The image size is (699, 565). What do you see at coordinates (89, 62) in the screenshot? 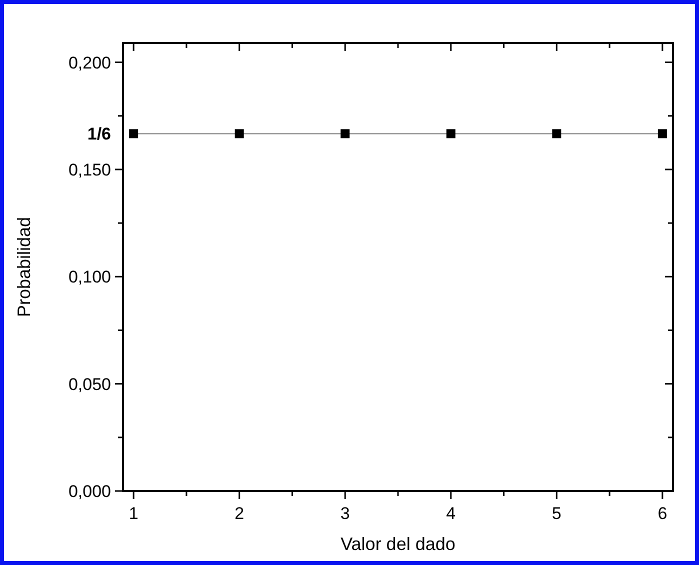
I see `y-tick-label: 0,200` at bounding box center [89, 62].